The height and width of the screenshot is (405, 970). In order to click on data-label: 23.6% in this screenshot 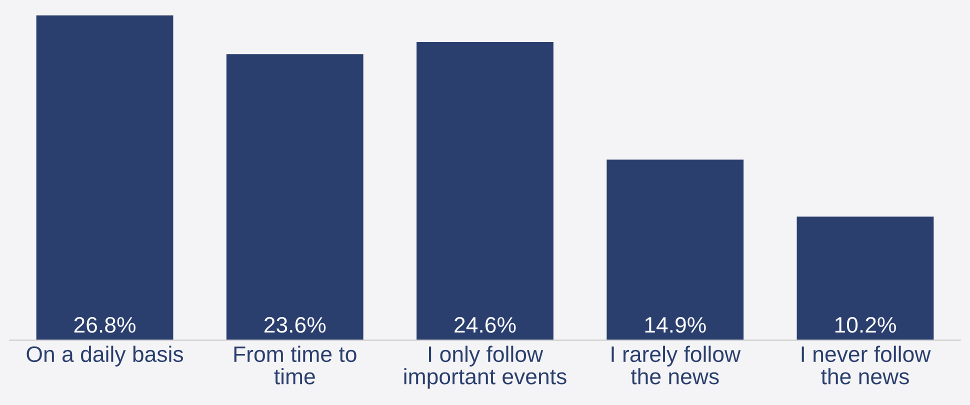, I will do `click(295, 325)`.